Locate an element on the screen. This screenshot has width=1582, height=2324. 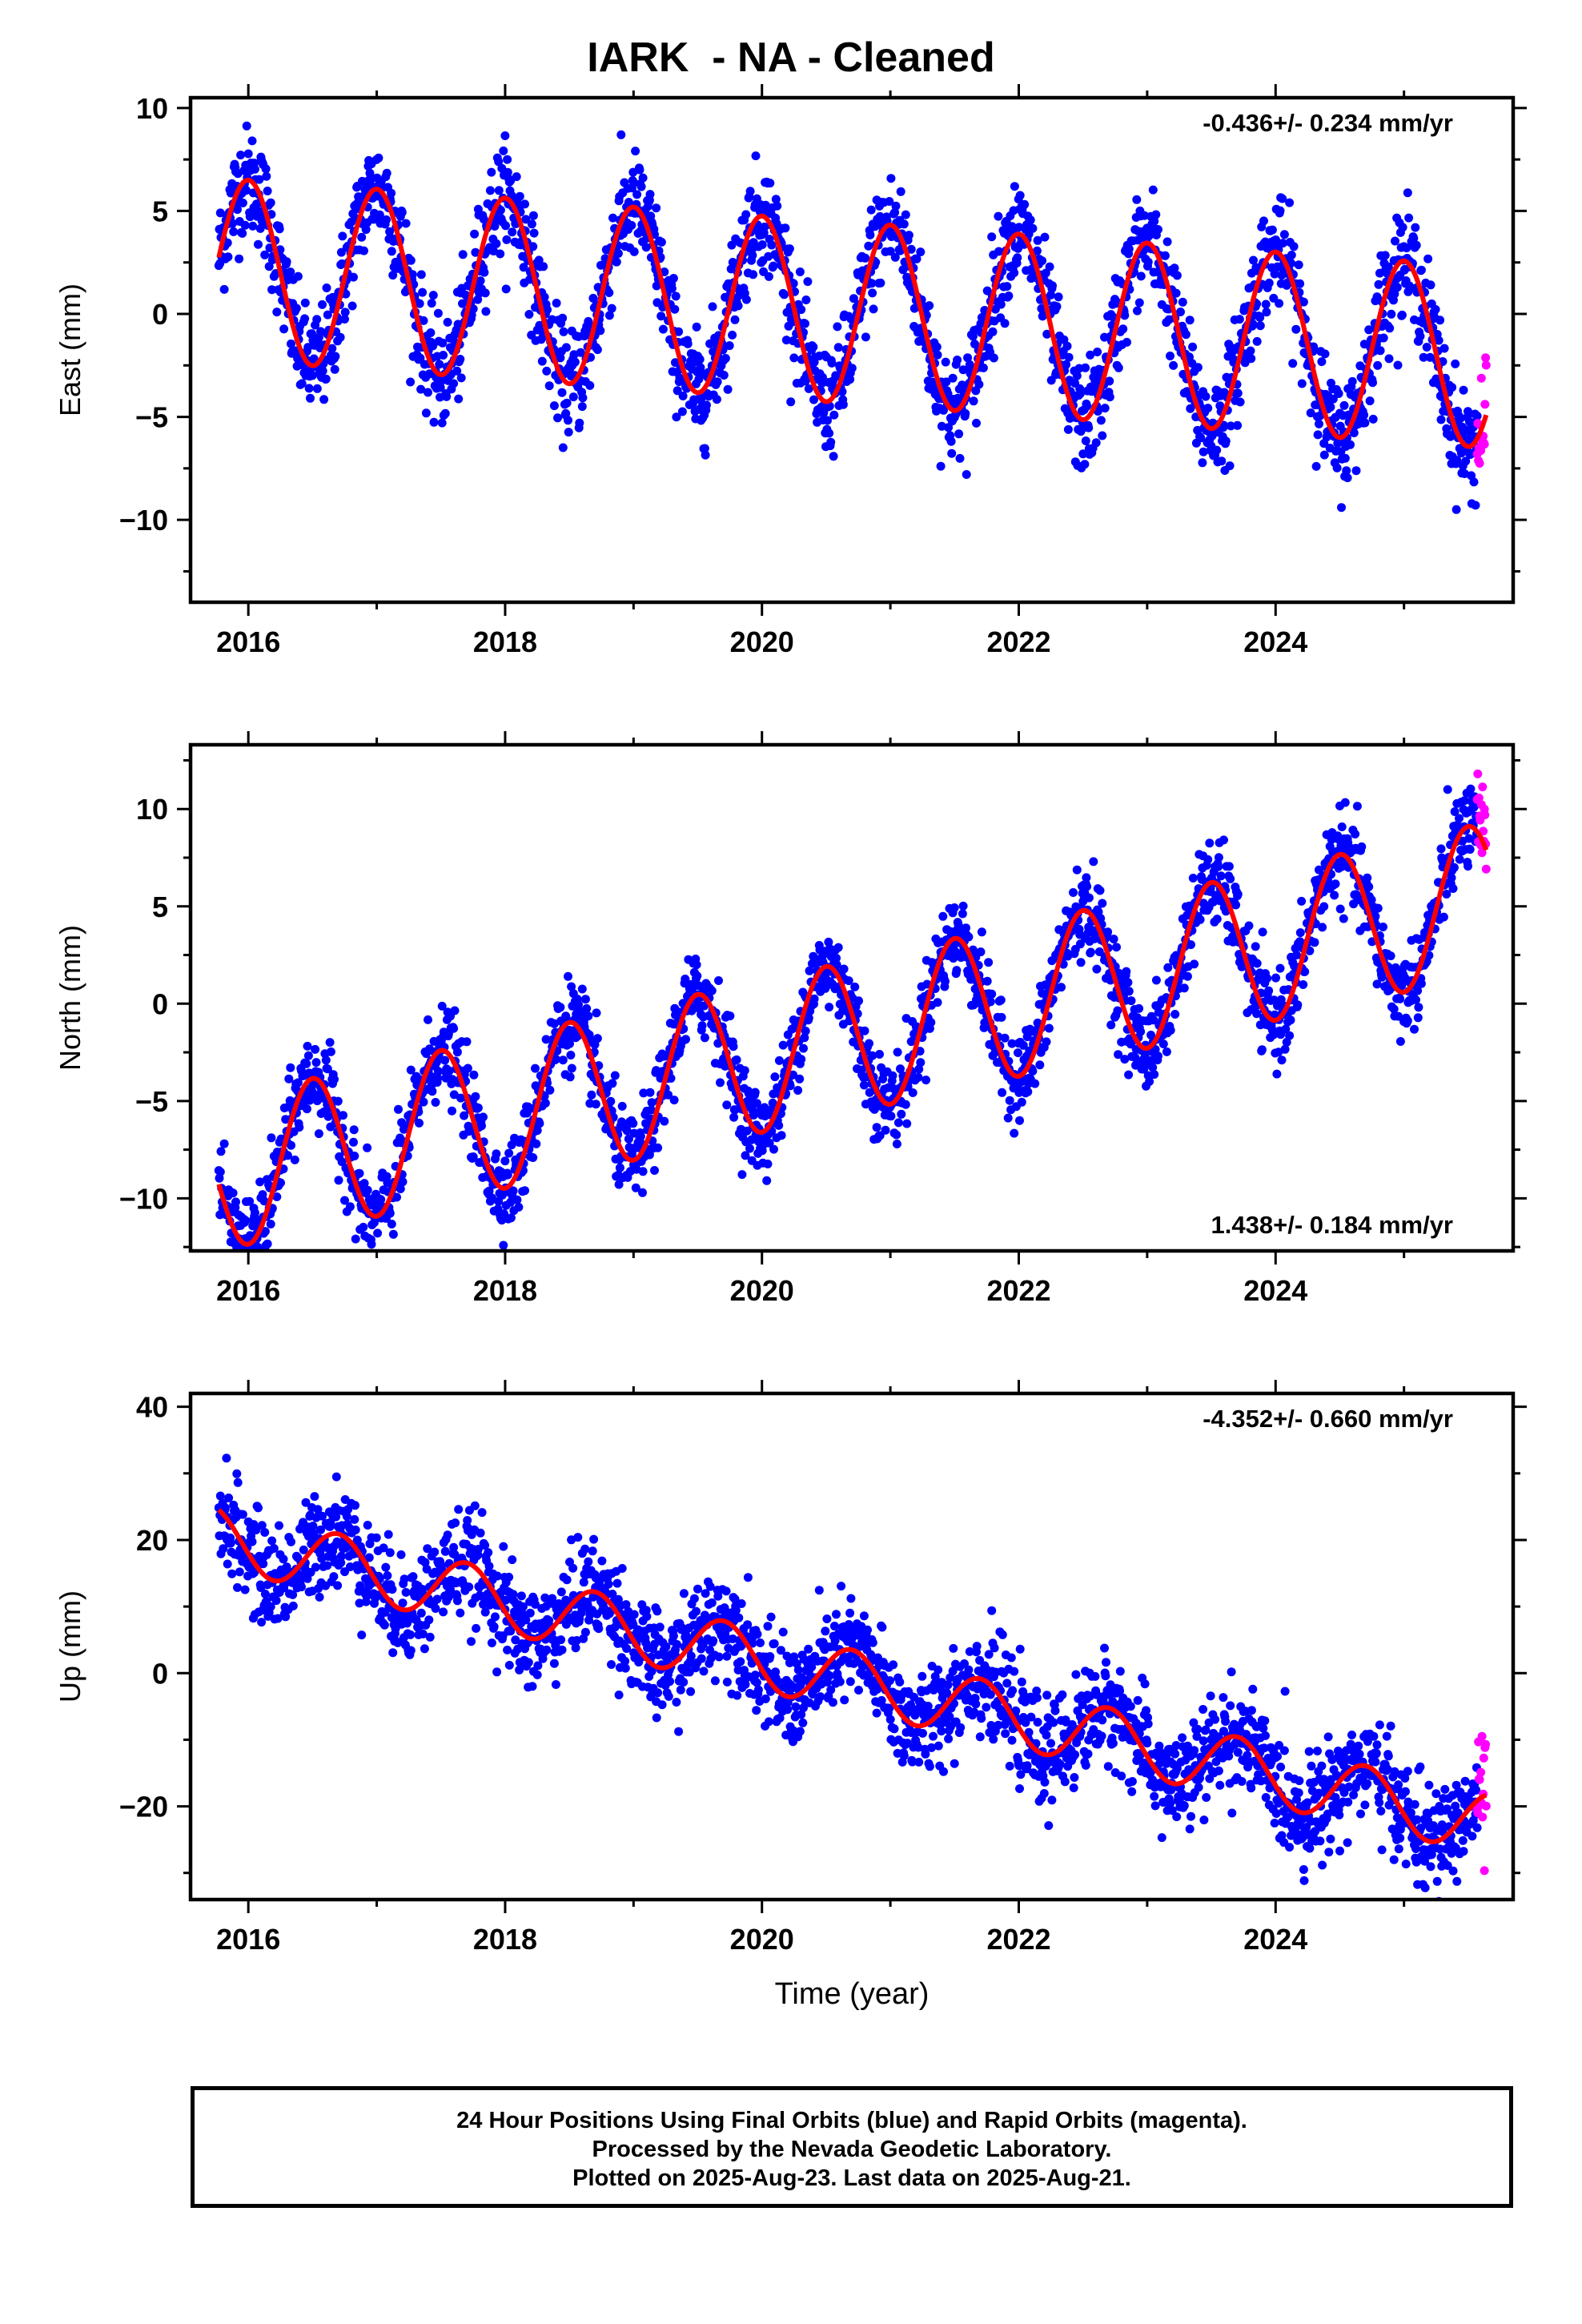
east-data is located at coordinates (852, 317).